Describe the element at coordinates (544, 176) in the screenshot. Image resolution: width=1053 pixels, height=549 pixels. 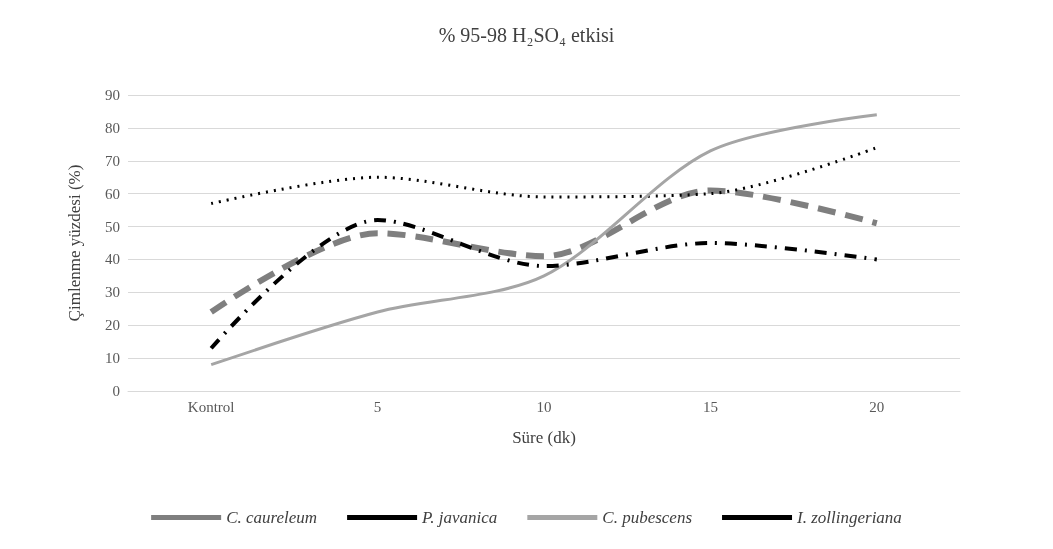
I see `line-series` at that location.